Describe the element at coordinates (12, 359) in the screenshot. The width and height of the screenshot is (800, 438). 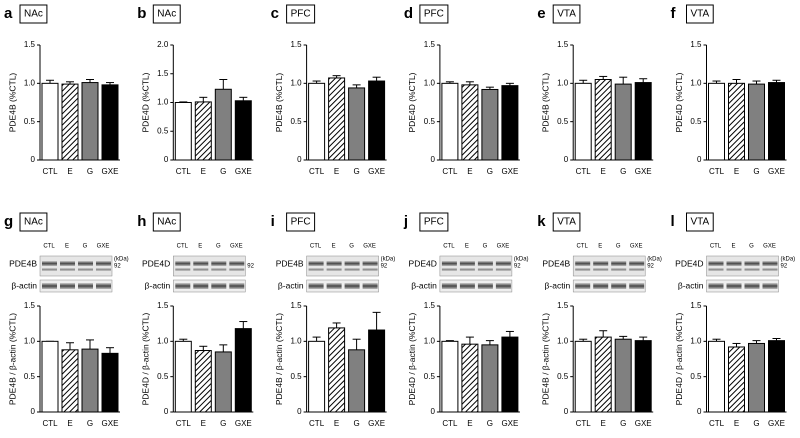
I see `y-axis-label: PDE4B / β-actin (%CTL)` at that location.